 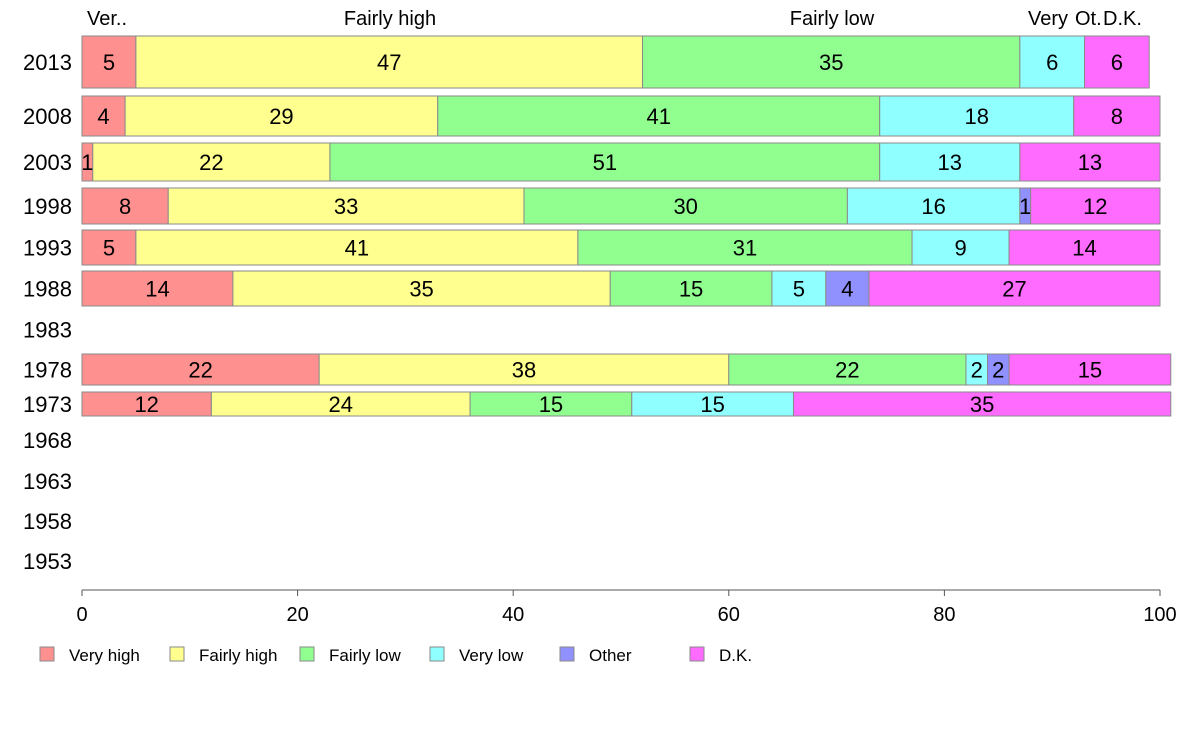 What do you see at coordinates (107, 19) in the screenshot?
I see `top-label: Ver..` at bounding box center [107, 19].